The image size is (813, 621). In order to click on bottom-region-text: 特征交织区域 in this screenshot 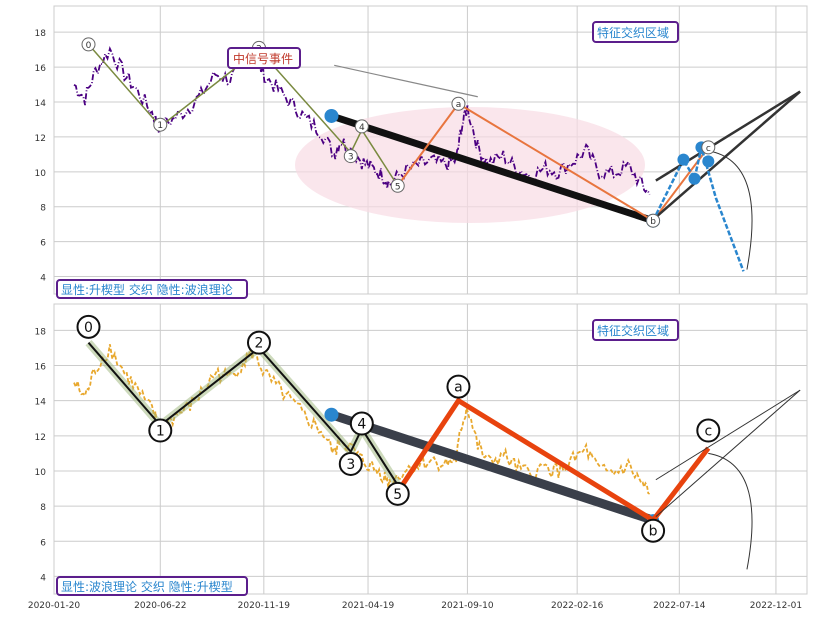, I will do `click(633, 330)`.